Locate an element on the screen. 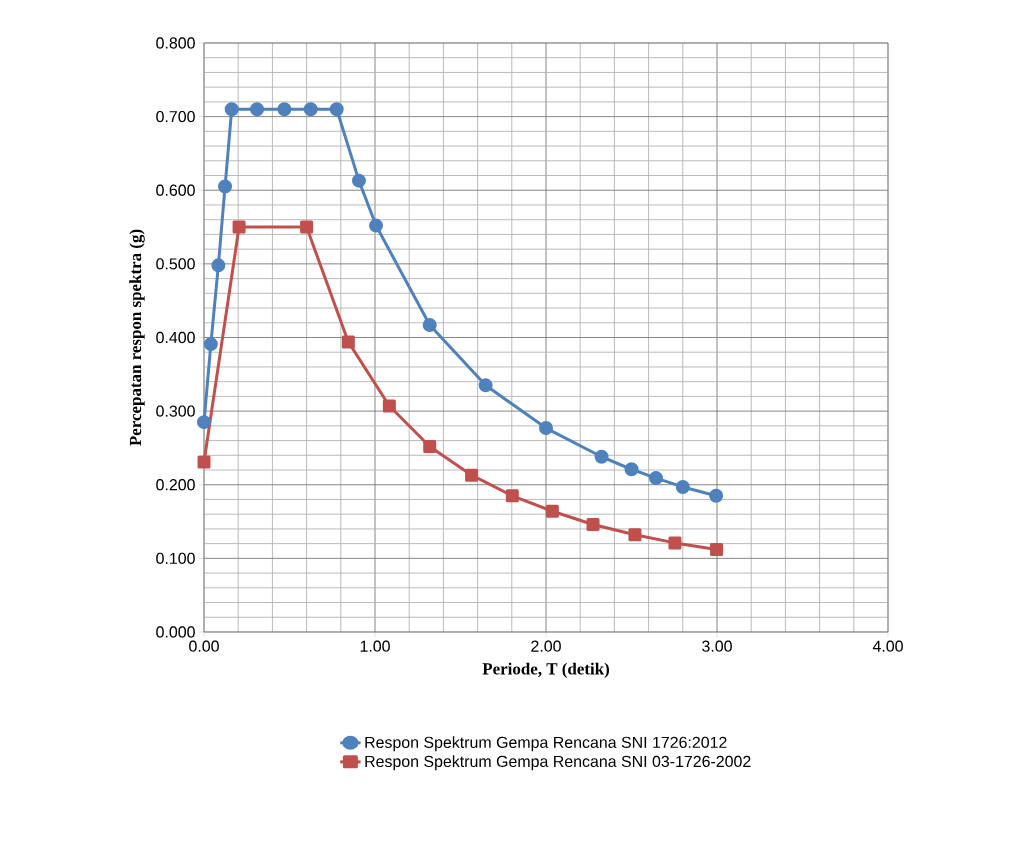 The image size is (1014, 861). y-tick-label: 0.500 is located at coordinates (175, 264).